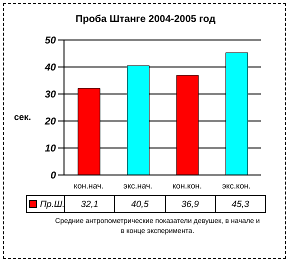 The height and width of the screenshot is (264, 291). Describe the element at coordinates (50, 95) in the screenshot. I see `y-tick-label: 30` at that location.